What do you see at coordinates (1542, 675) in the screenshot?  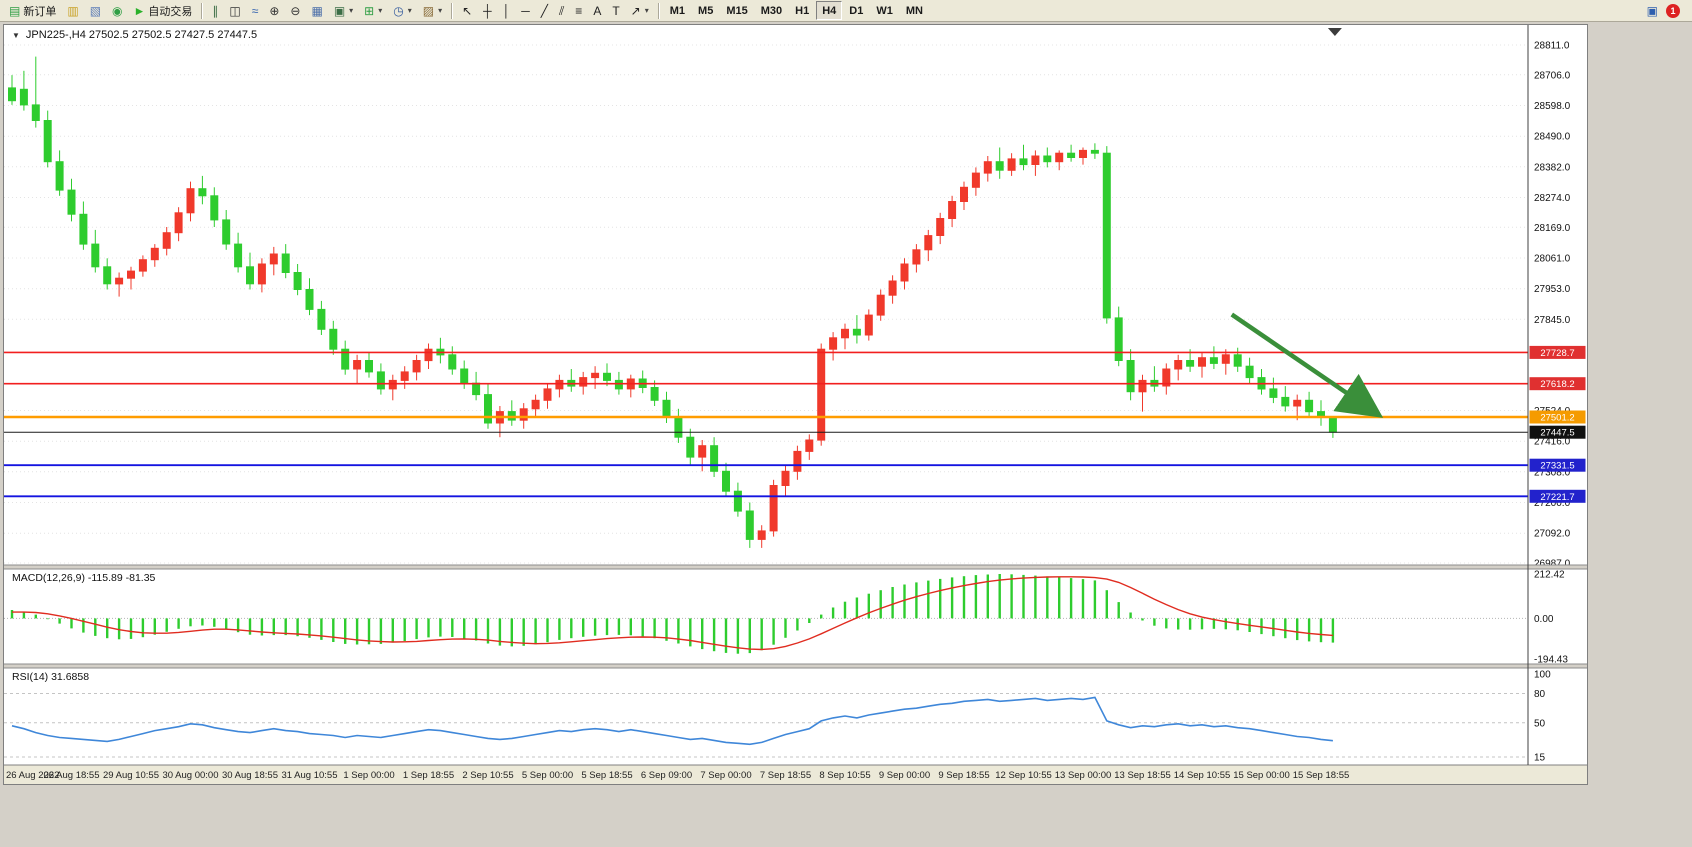 I see `svg-text: 100` at bounding box center [1542, 675].